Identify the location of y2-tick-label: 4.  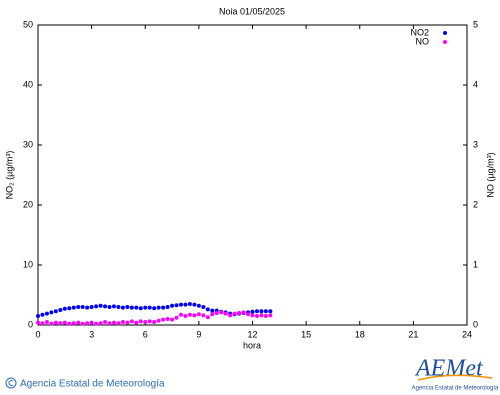
(475, 84).